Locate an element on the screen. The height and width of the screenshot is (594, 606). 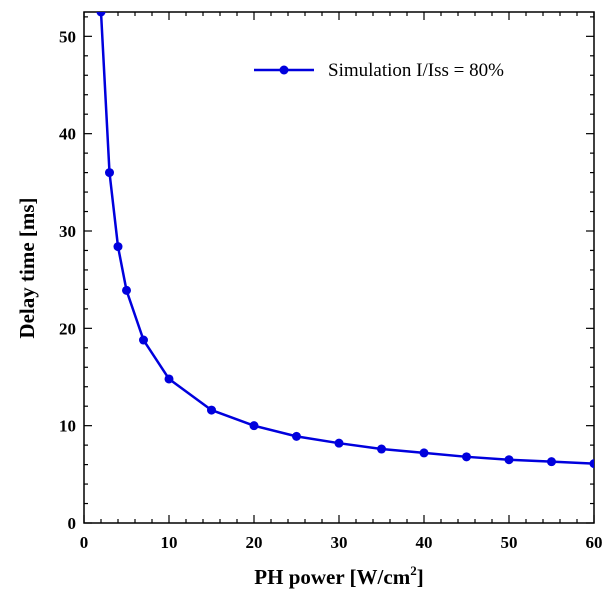
x-tick-label: 10 is located at coordinates (169, 542).